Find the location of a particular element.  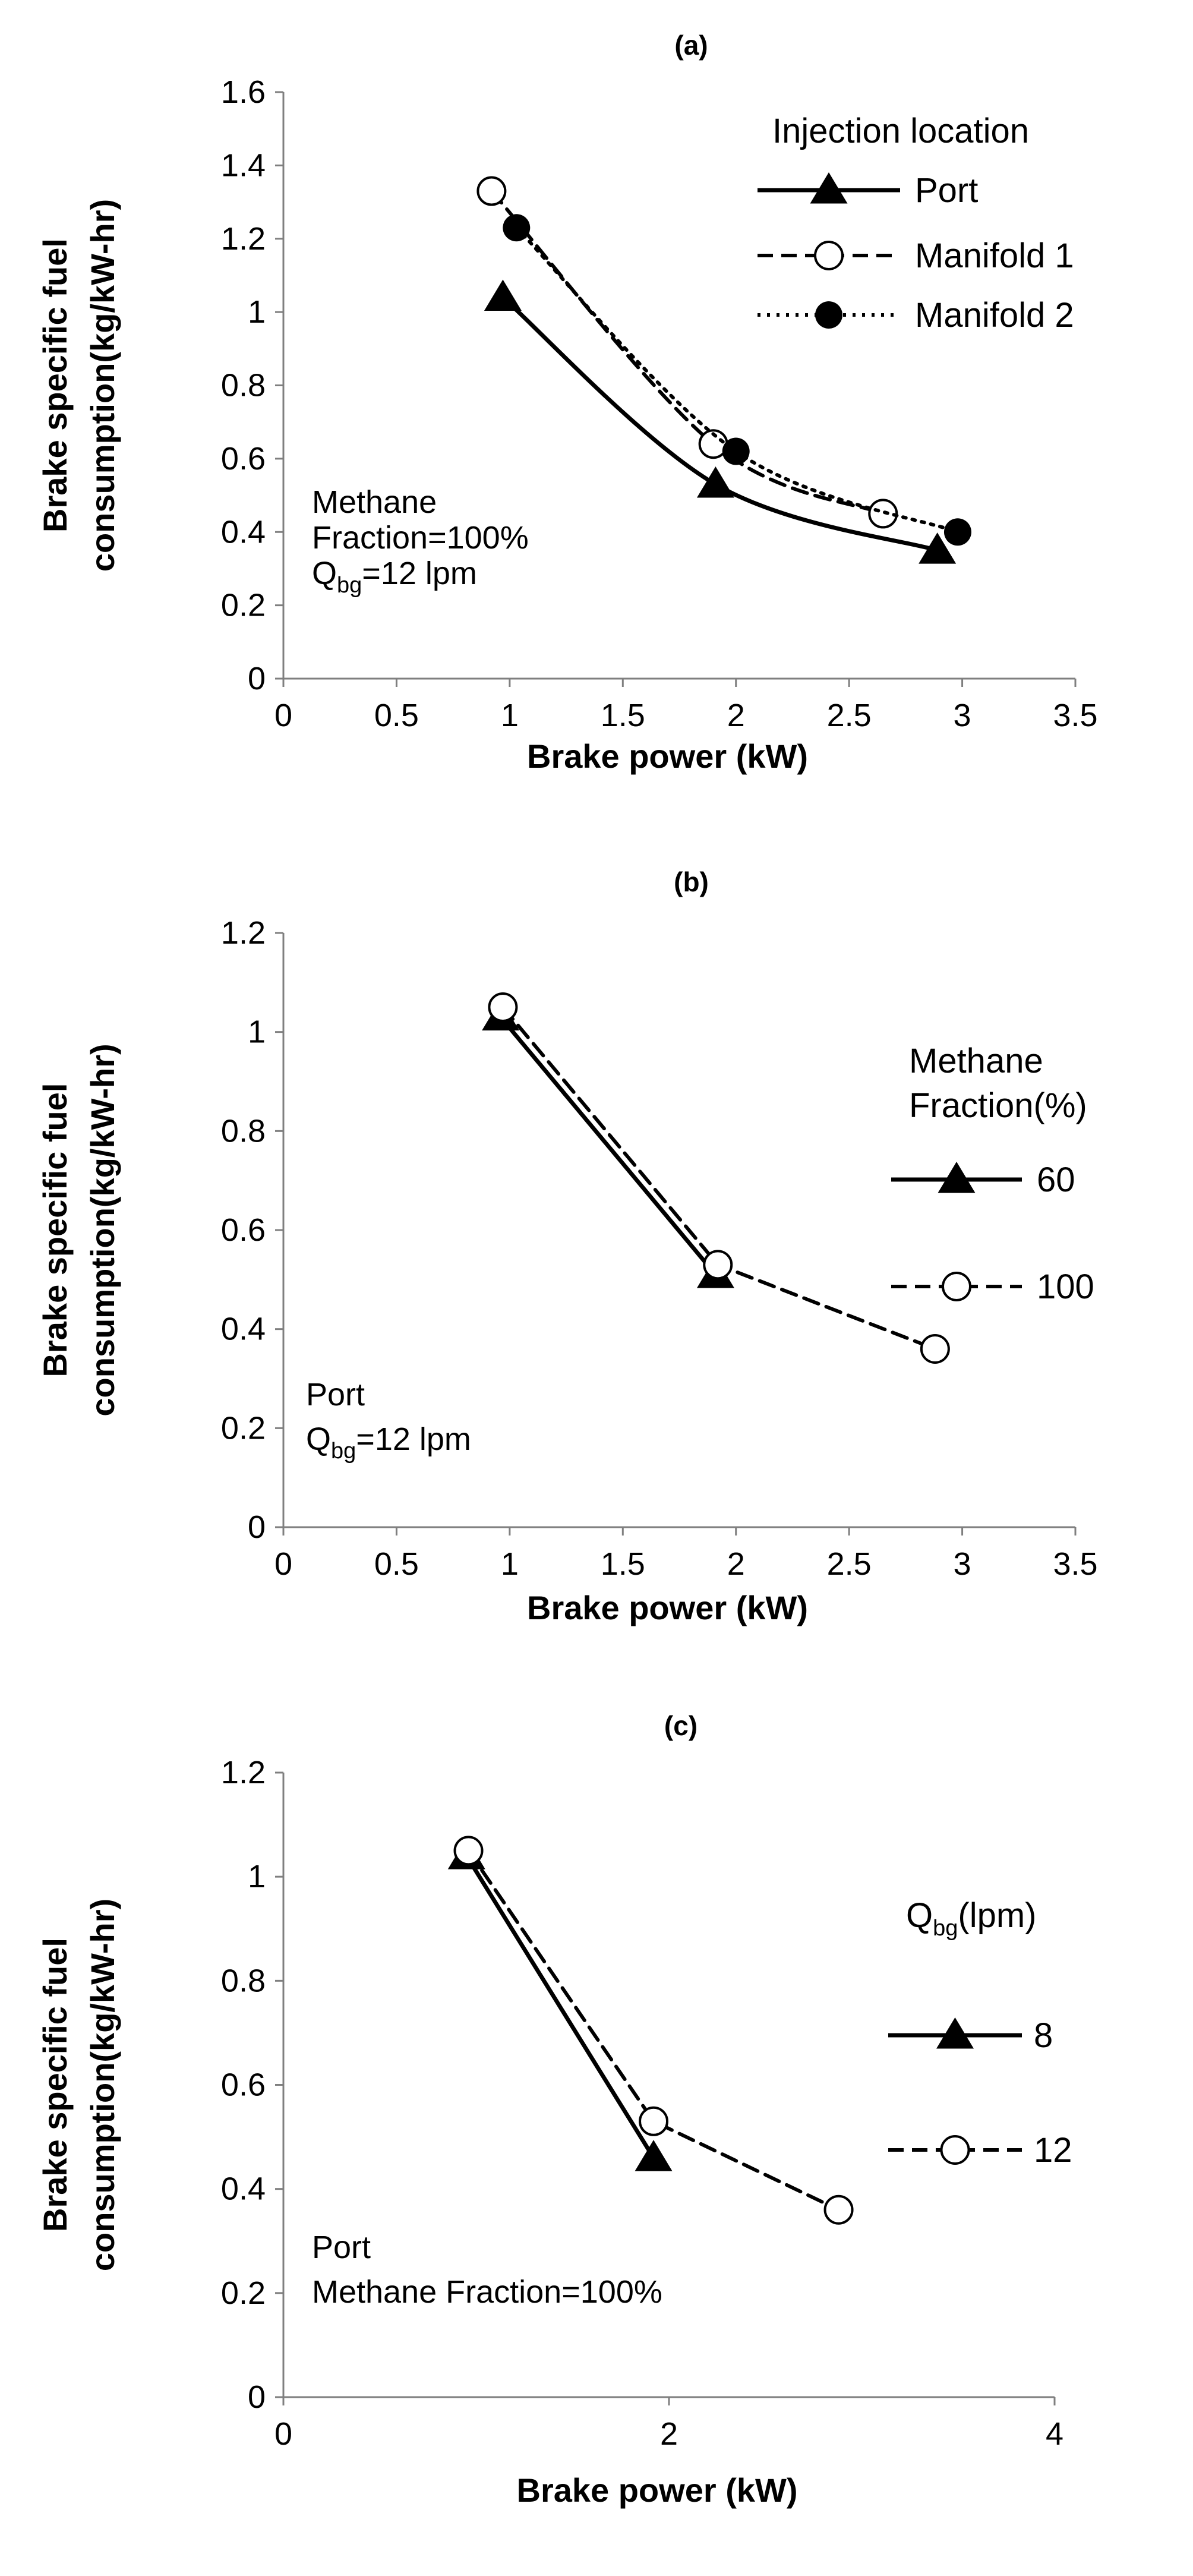

y-axis-label: consumption(kg/kW-hr) is located at coordinates (102, 1230).